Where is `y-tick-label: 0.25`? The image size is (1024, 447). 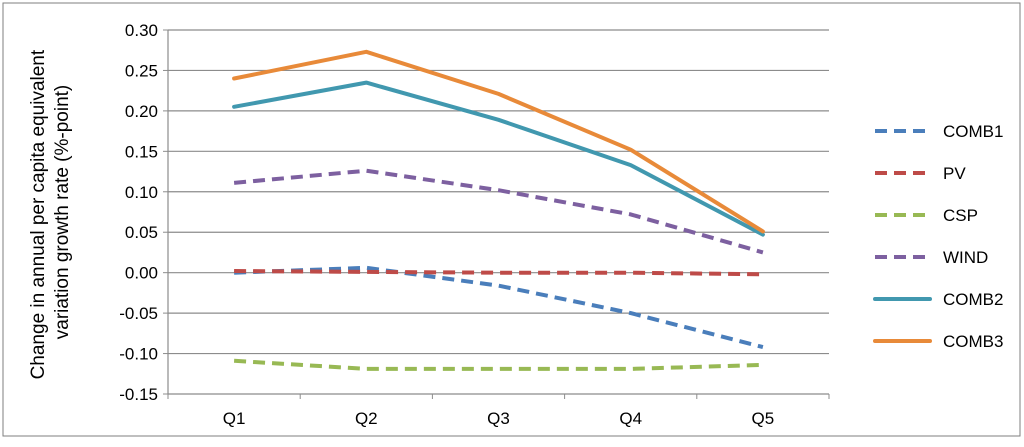
y-tick-label: 0.25 is located at coordinates (141, 70).